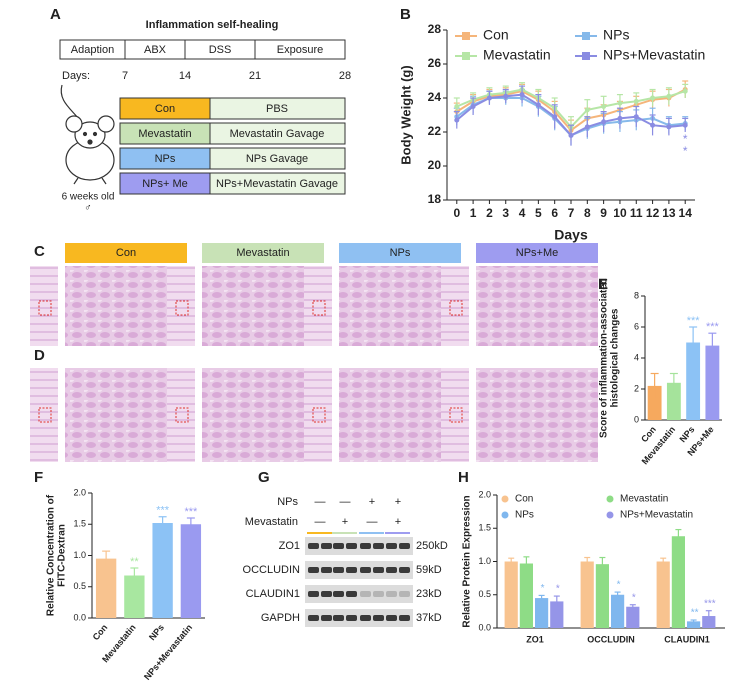 This screenshot has height=688, width=740. I want to click on y-axis-label: Relative Protein Expression, so click(467, 561).